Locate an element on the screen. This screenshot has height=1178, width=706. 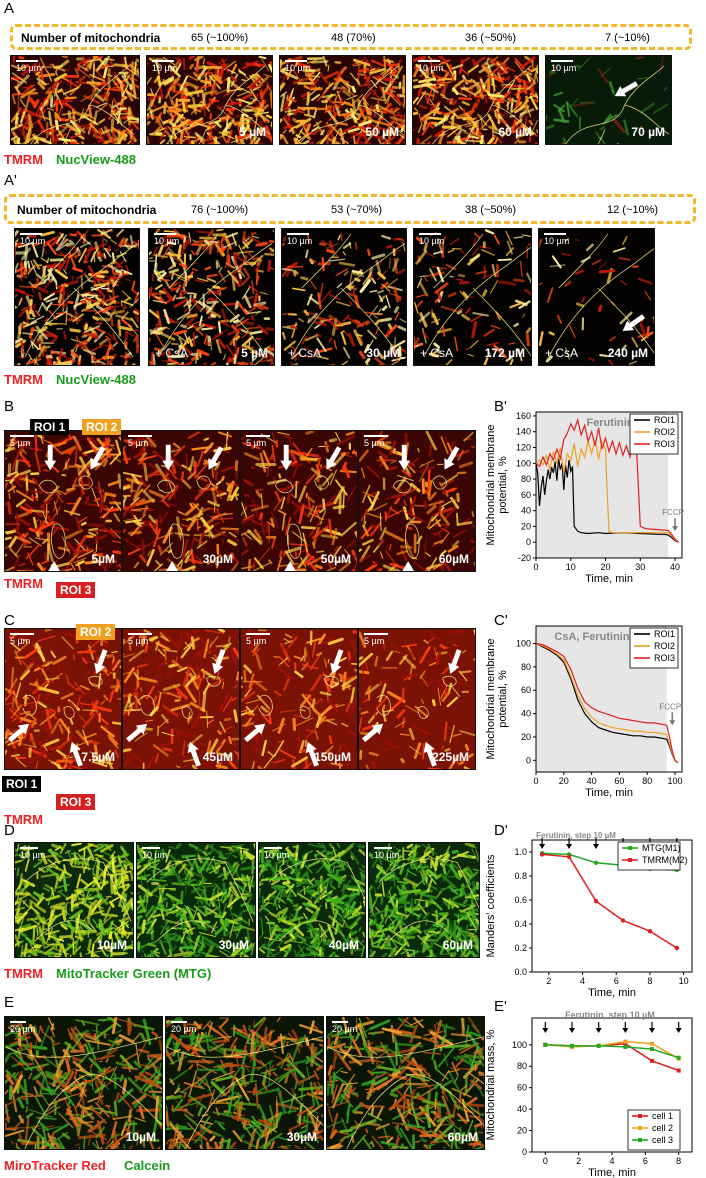
micrograph: 10 µm 40µM is located at coordinates (312, 900).